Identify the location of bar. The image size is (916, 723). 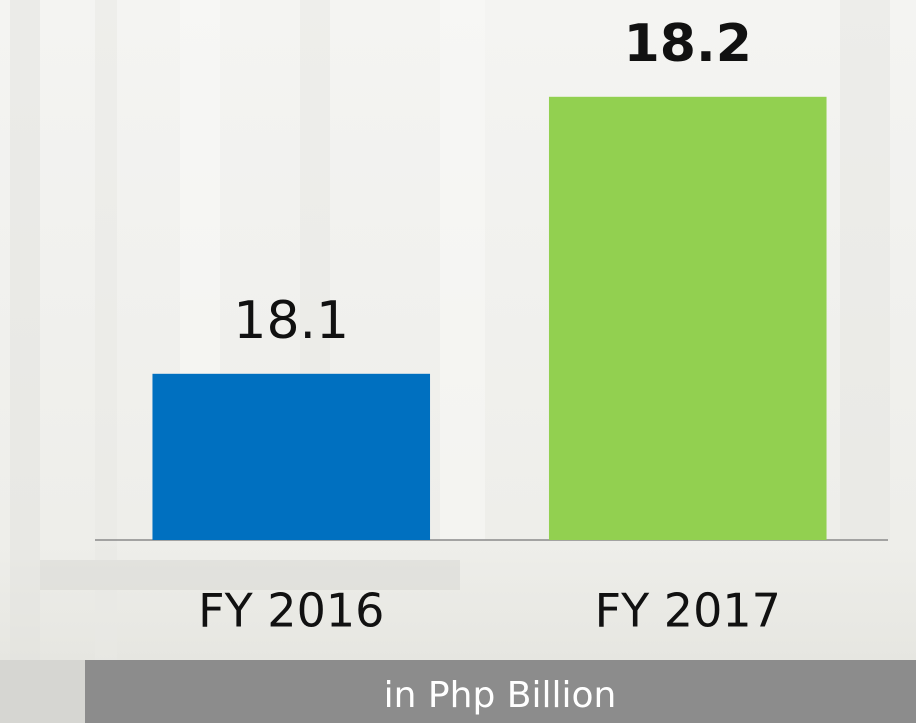
(291, 456).